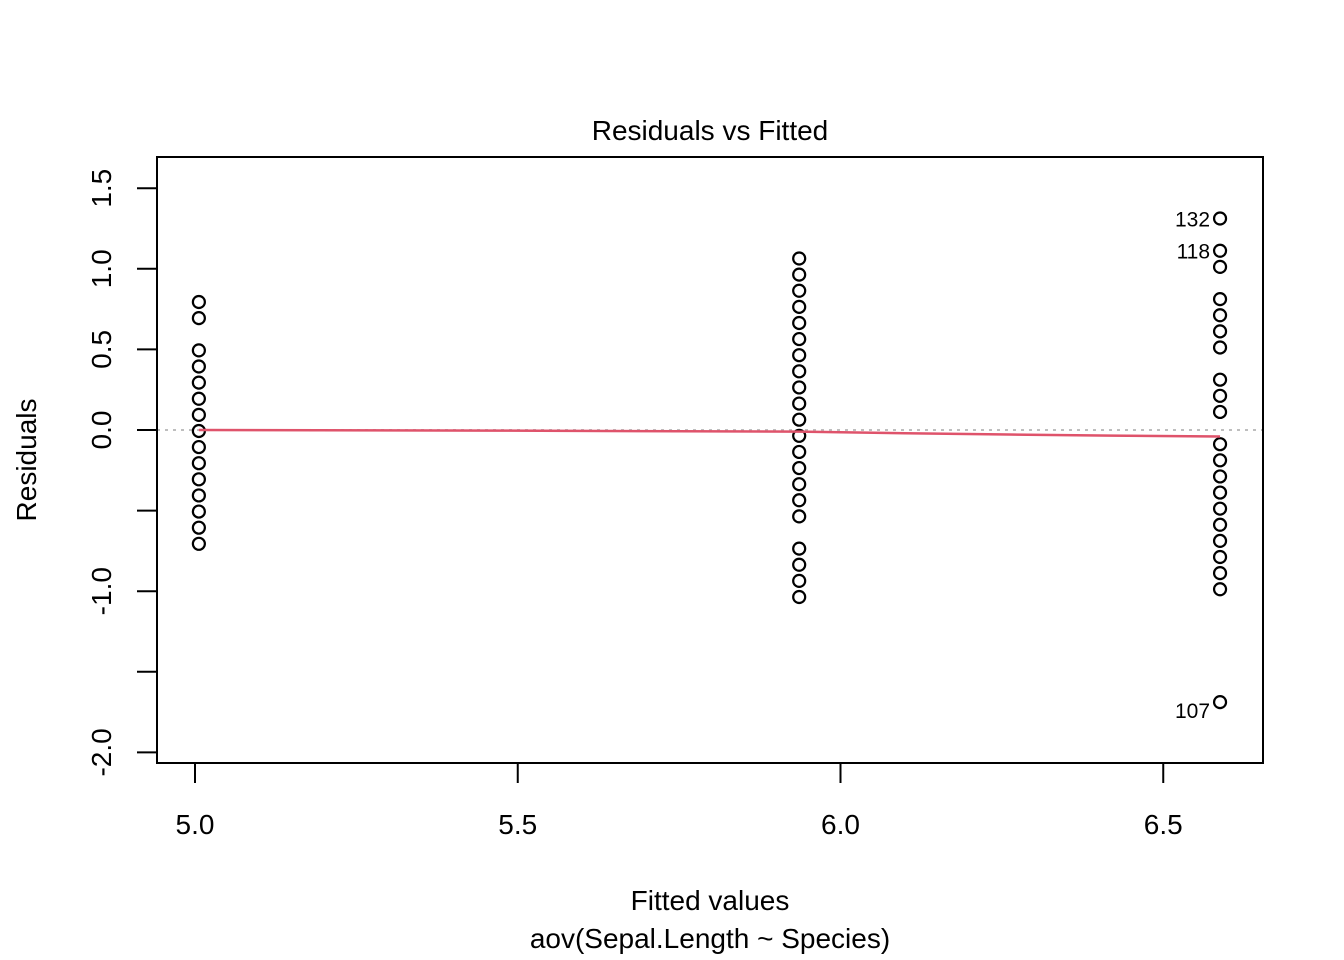  What do you see at coordinates (101, 349) in the screenshot?
I see `y-tick-label: 0.5` at bounding box center [101, 349].